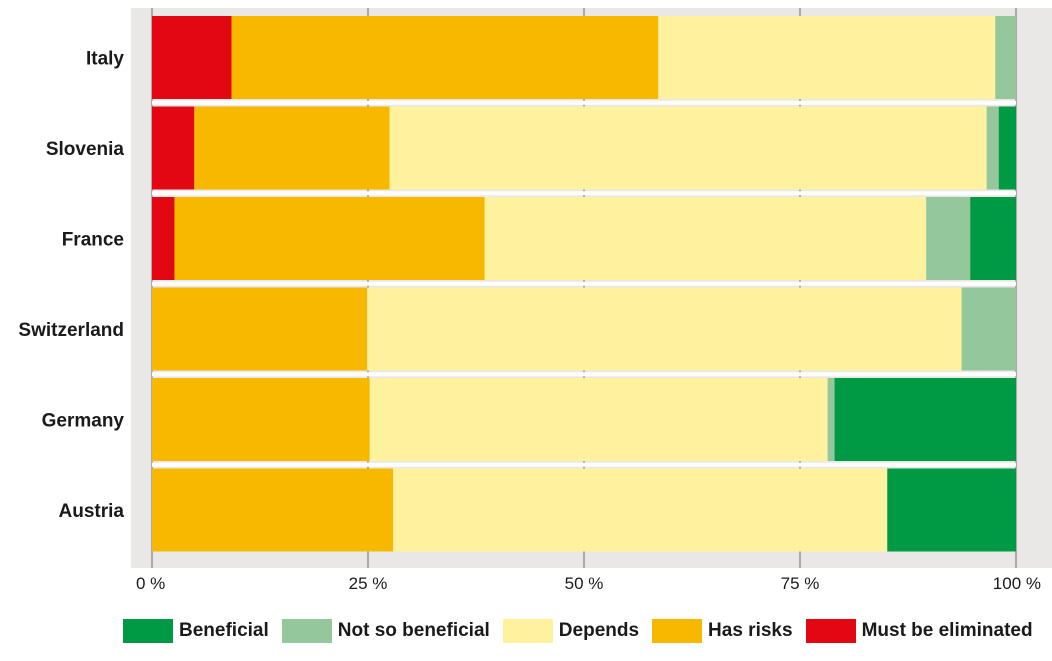 The width and height of the screenshot is (1052, 661). Describe the element at coordinates (1017, 583) in the screenshot. I see `x-tick-label: 100 %` at that location.